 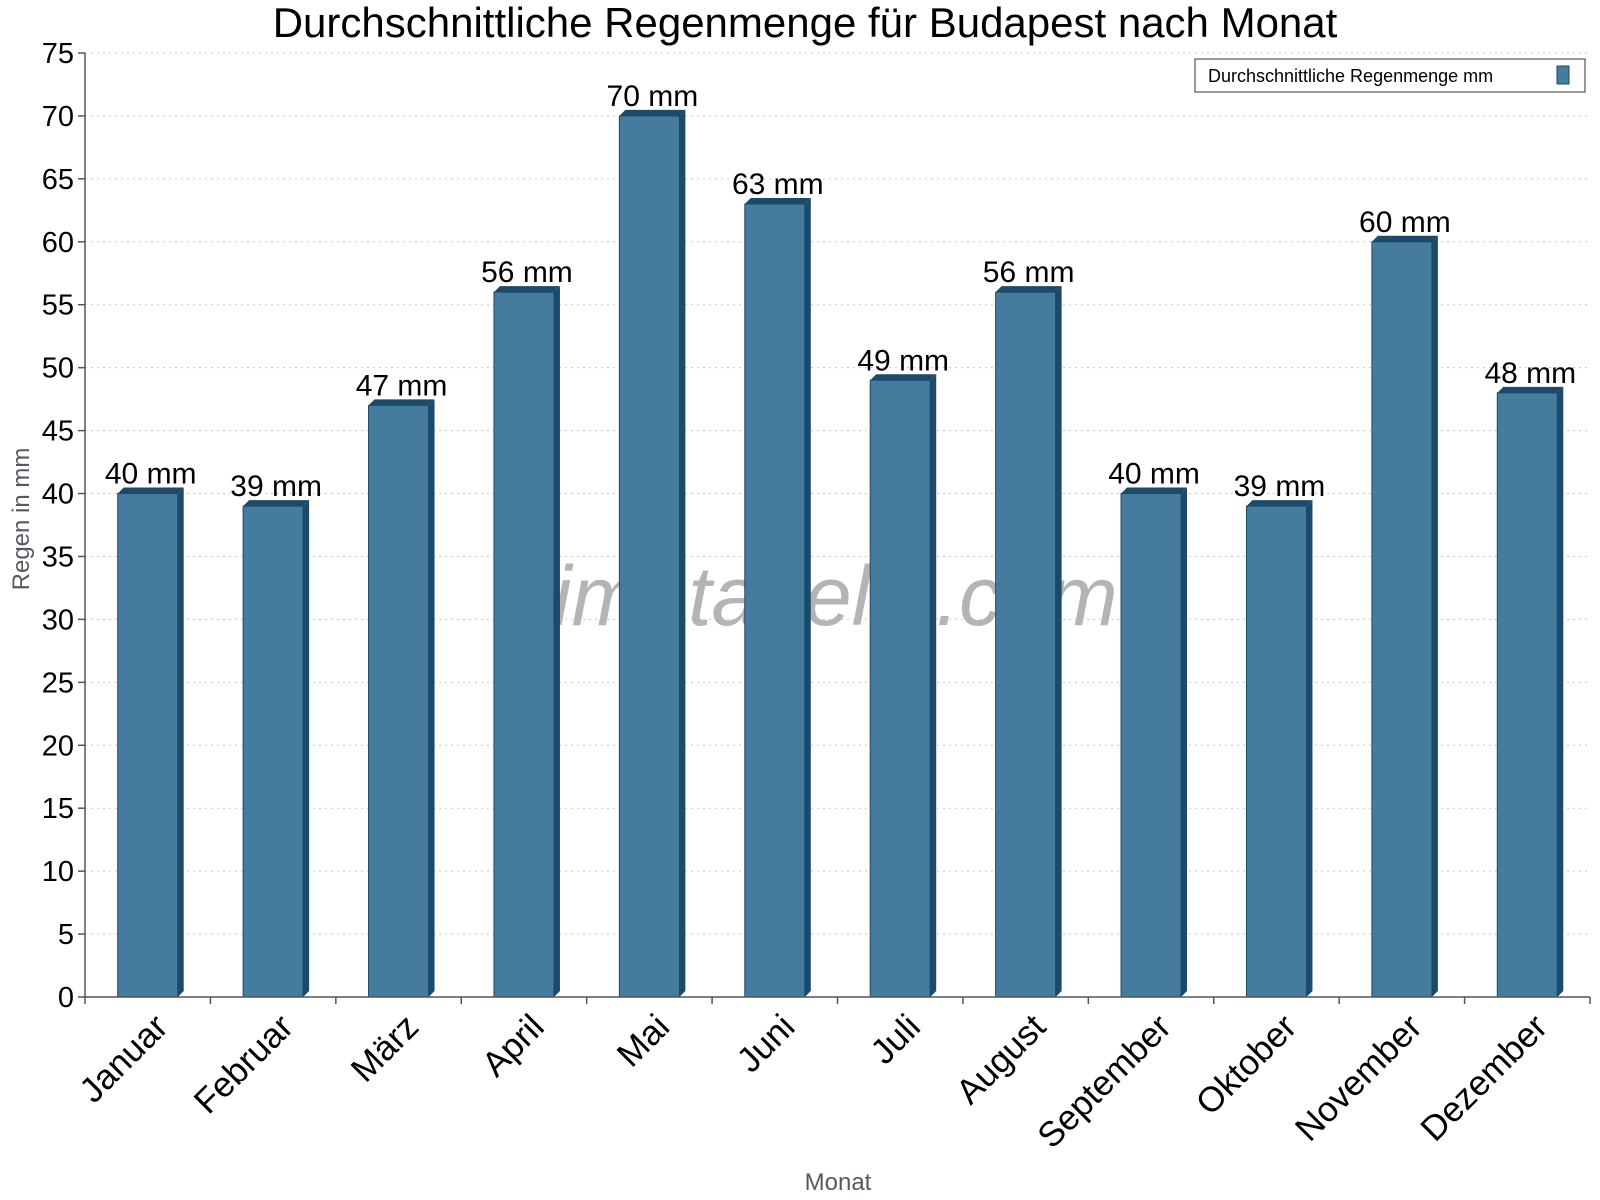 I want to click on bar-value-label: 63 mm, so click(x=778, y=184).